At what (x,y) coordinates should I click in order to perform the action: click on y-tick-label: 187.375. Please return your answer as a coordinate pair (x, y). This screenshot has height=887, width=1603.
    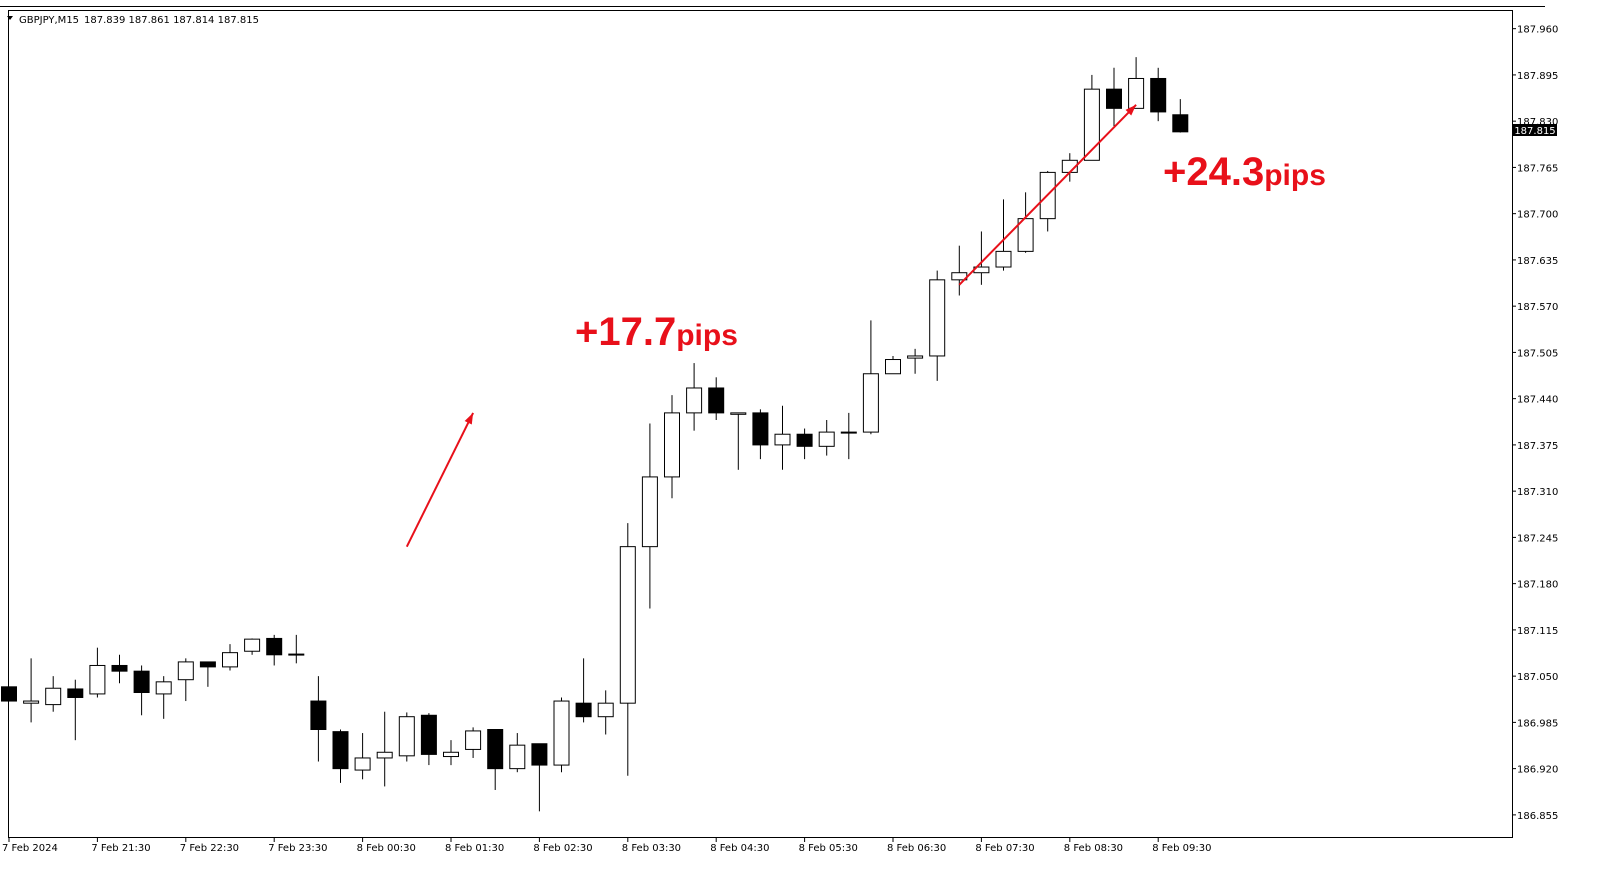
    Looking at the image, I should click on (1537, 446).